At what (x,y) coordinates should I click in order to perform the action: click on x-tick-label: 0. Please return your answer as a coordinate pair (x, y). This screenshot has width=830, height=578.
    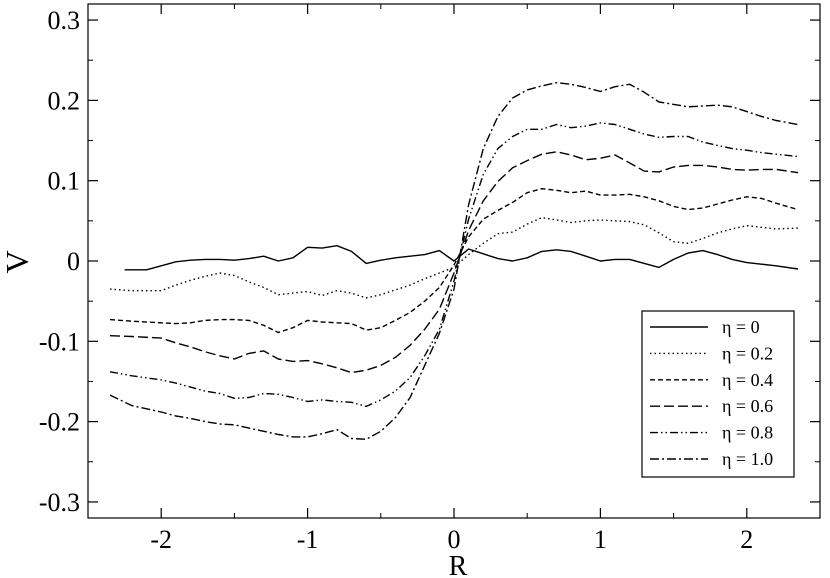
    Looking at the image, I should click on (454, 539).